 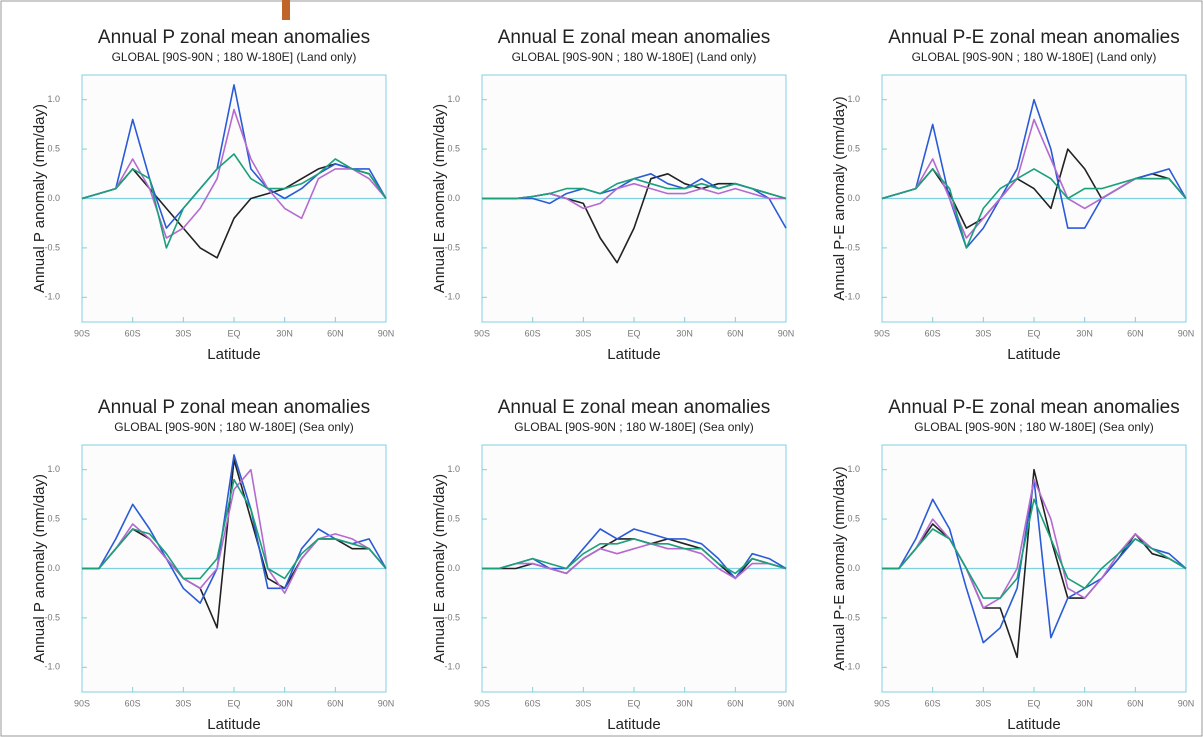 I want to click on accent-bar, so click(x=286, y=10).